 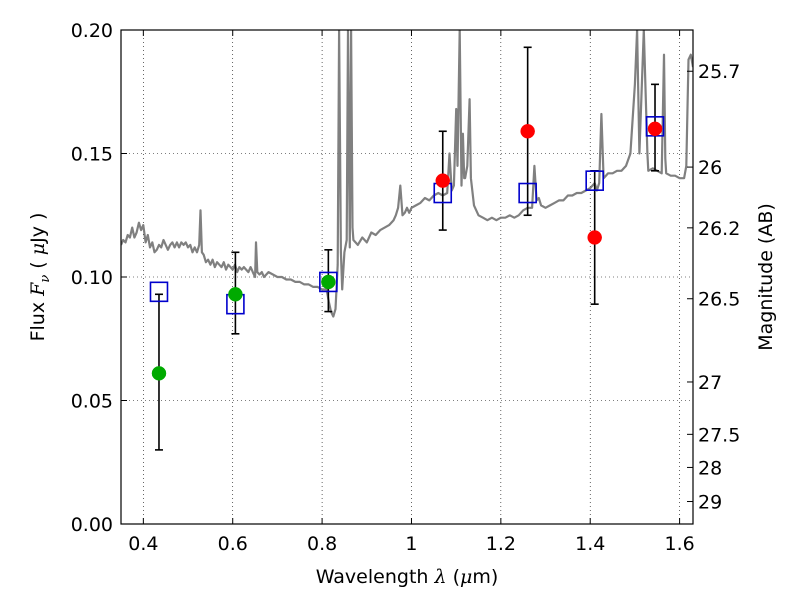 I want to click on y-tick-label: 0.00, so click(x=92, y=525).